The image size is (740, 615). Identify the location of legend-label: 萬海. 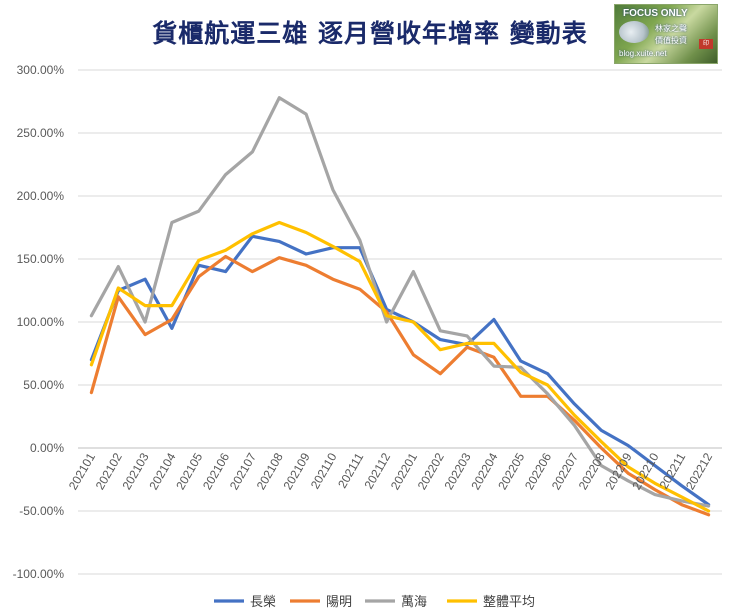
(414, 601).